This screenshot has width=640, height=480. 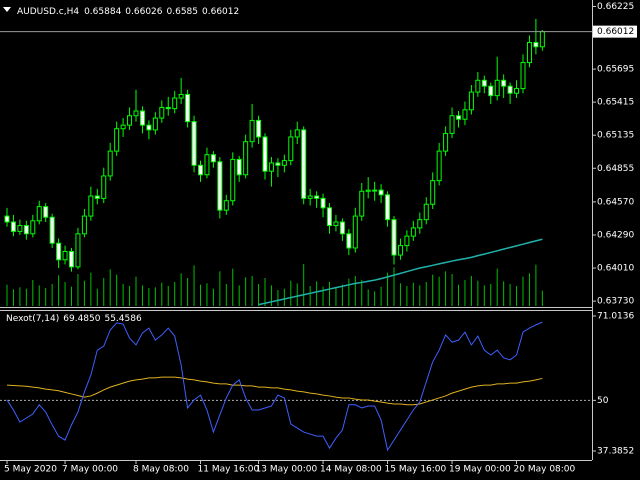 What do you see at coordinates (615, 103) in the screenshot?
I see `y-tick-label: 0.65415` at bounding box center [615, 103].